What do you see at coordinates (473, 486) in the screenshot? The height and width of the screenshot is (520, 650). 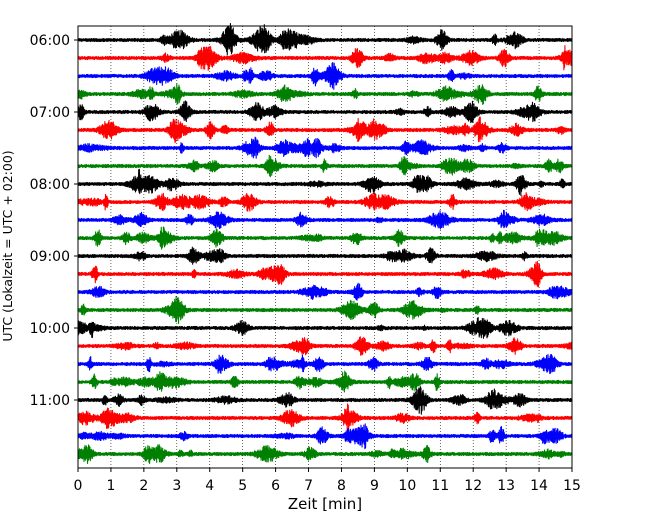 I see `x-tick-label: 12` at bounding box center [473, 486].